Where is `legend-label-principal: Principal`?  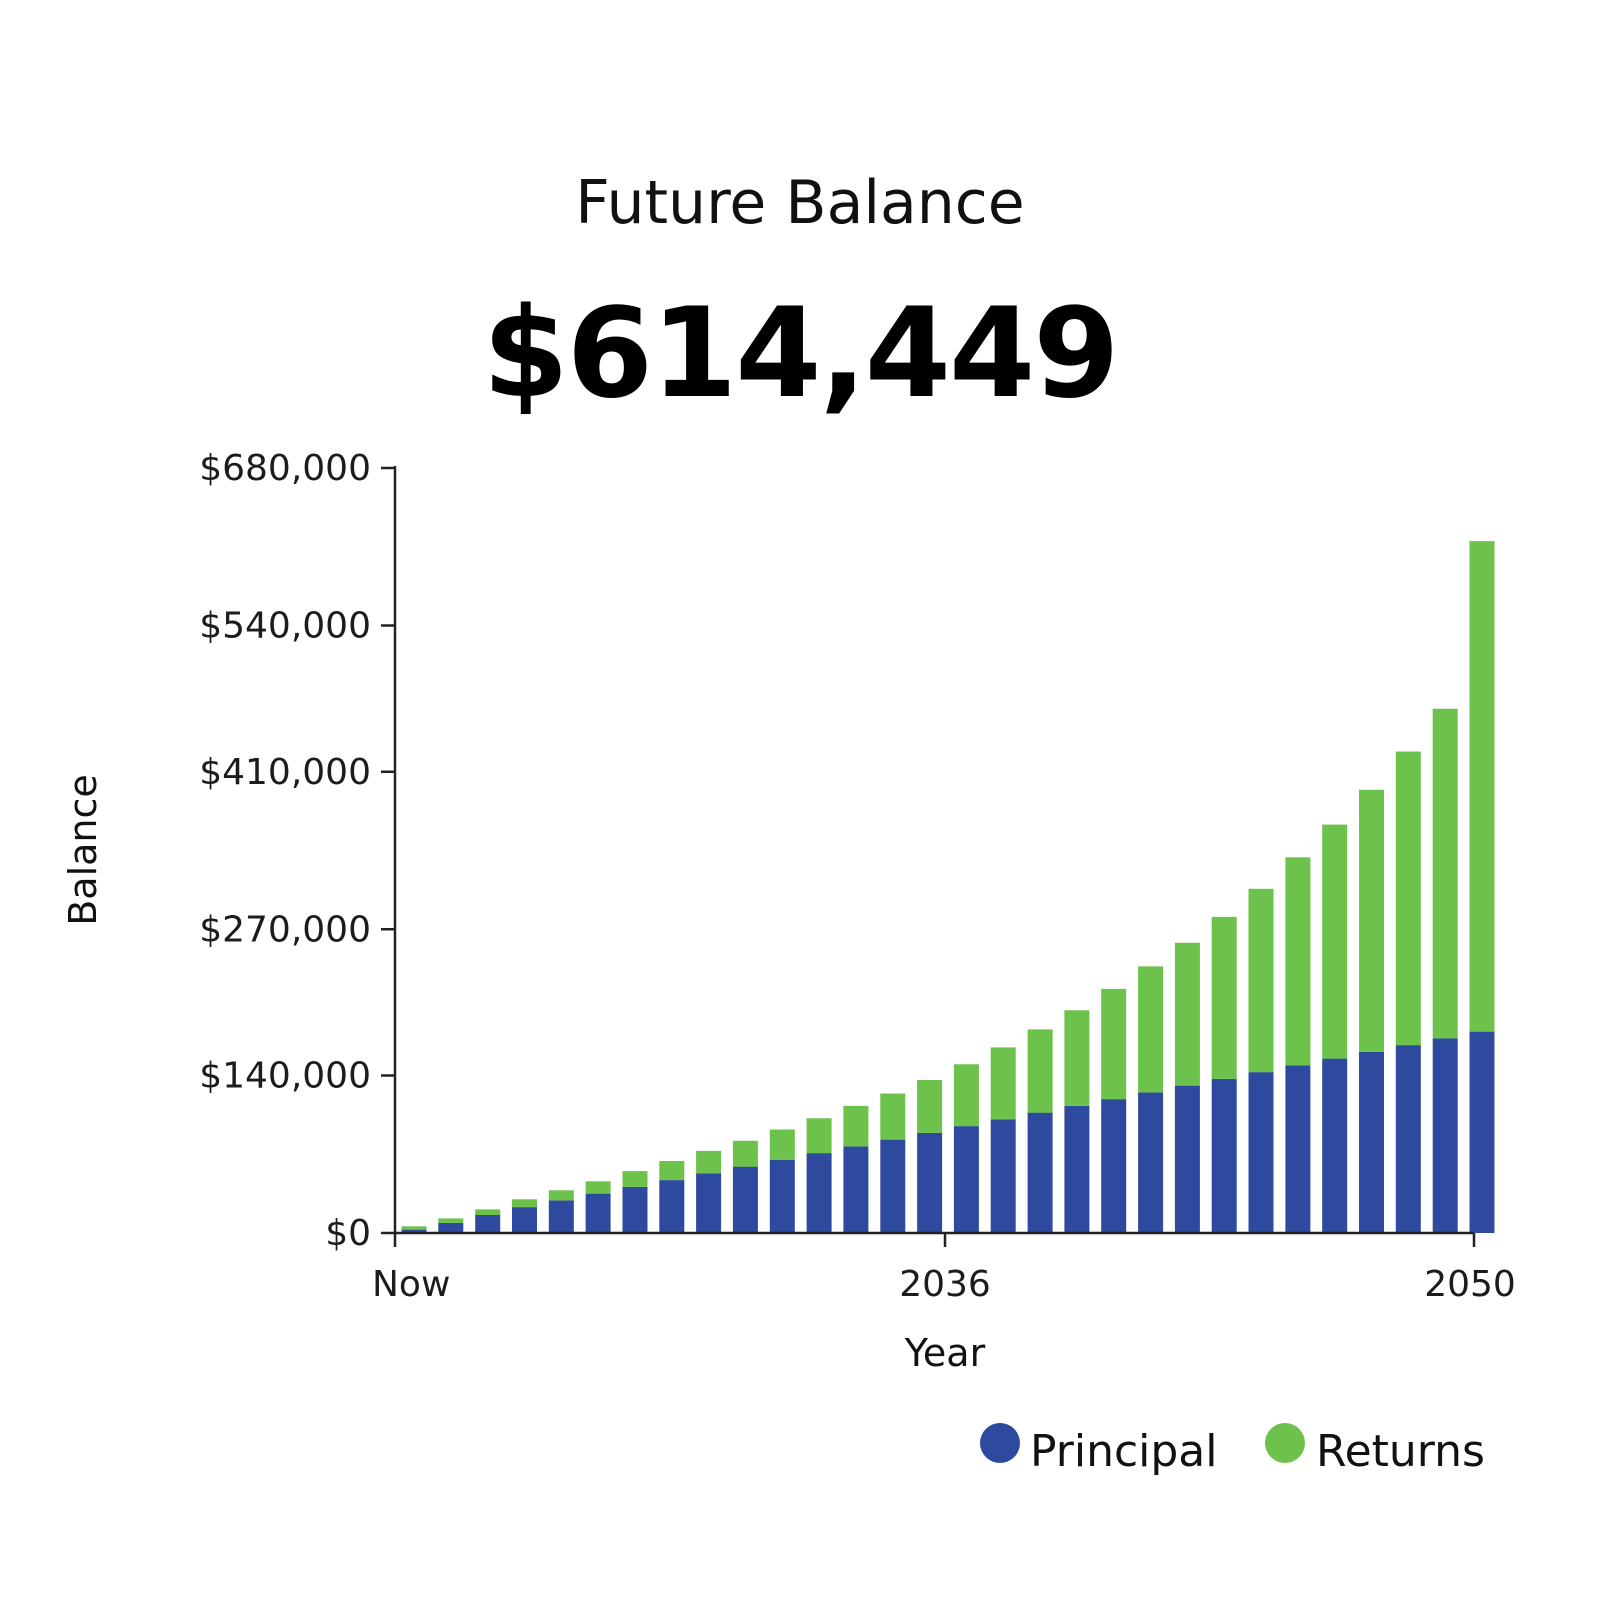 legend-label-principal: Principal is located at coordinates (1124, 1451).